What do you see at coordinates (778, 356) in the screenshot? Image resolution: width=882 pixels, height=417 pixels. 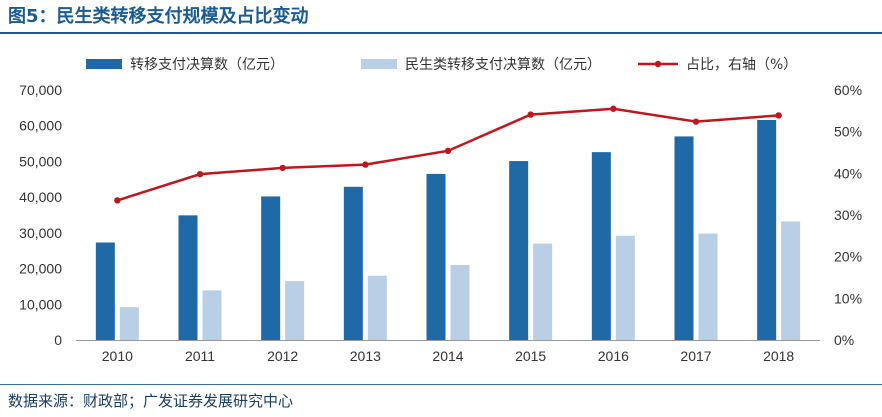 I see `x-tick-label: 2018` at bounding box center [778, 356].